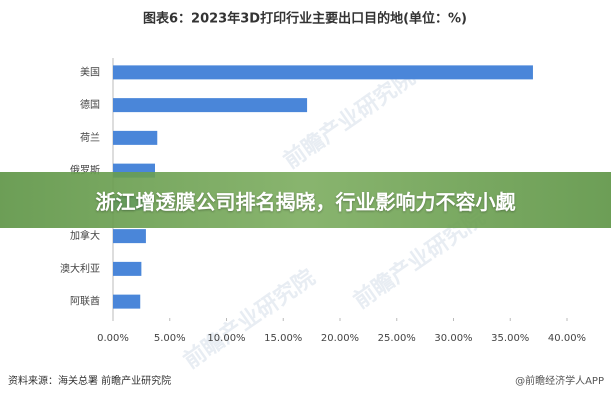 This screenshot has height=400, width=611. Describe the element at coordinates (305, 19) in the screenshot. I see `chart-title: 图表6：2023年3D打印行业主要出口目的地(单位：%)` at that location.